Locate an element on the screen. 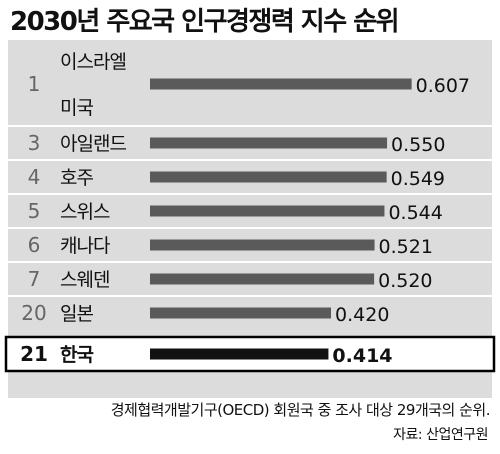  rank-label: 3 is located at coordinates (34, 143).